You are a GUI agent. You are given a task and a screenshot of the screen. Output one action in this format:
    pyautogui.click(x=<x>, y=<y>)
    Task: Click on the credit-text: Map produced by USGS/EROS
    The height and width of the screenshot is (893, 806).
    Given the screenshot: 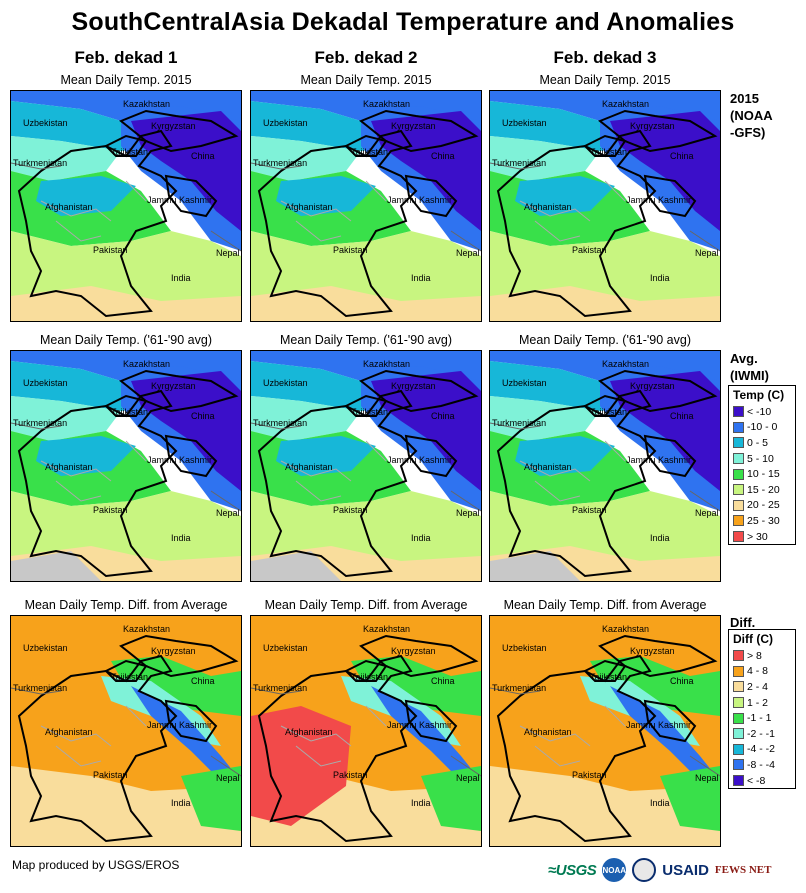 What is the action you would take?
    pyautogui.click(x=96, y=865)
    